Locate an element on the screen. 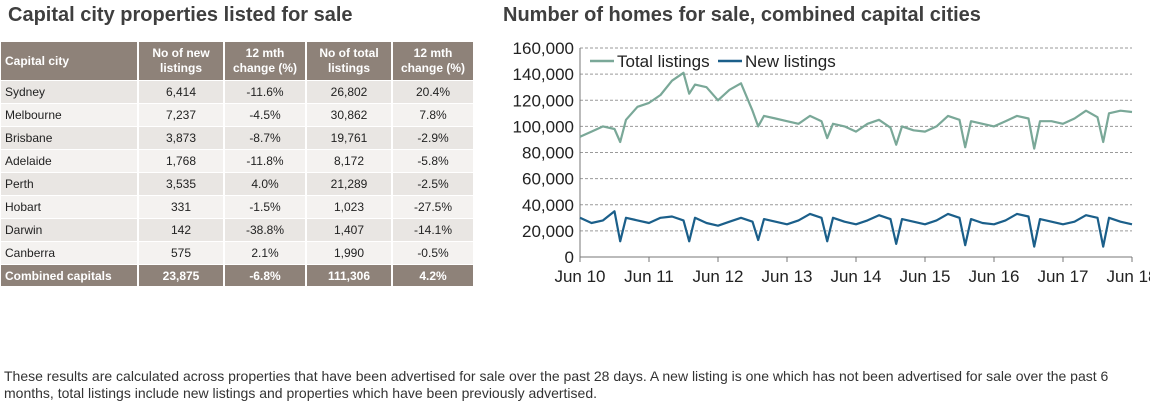  new-change-cell: 2.1% is located at coordinates (266, 253).